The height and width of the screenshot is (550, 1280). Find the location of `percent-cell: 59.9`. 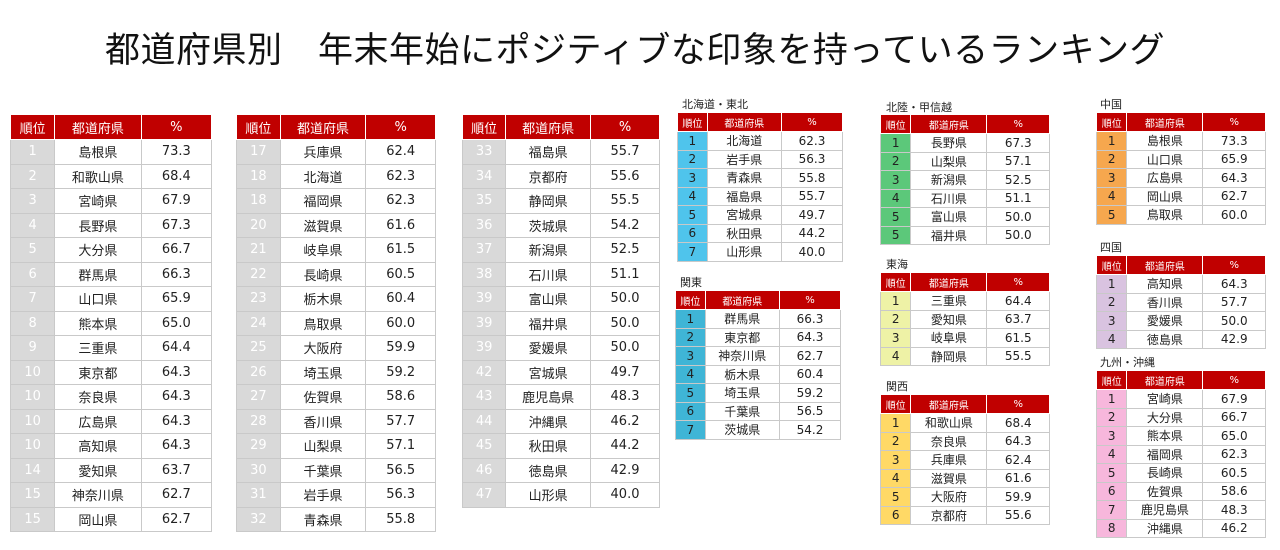

percent-cell: 59.9 is located at coordinates (1018, 497).